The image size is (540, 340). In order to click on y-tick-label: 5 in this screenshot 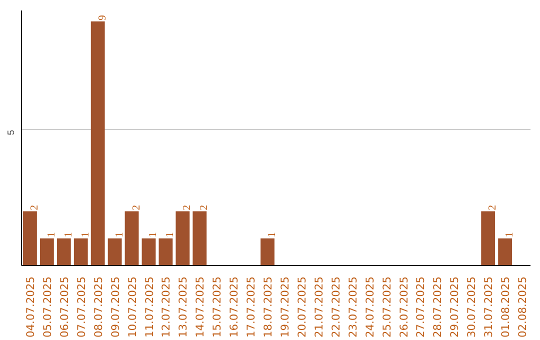, I will do `click(11, 133)`.